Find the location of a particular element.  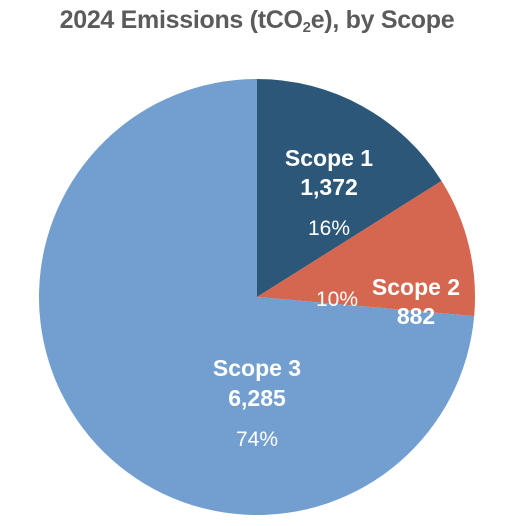

slice-percent-scope-1: 16% is located at coordinates (329, 228).